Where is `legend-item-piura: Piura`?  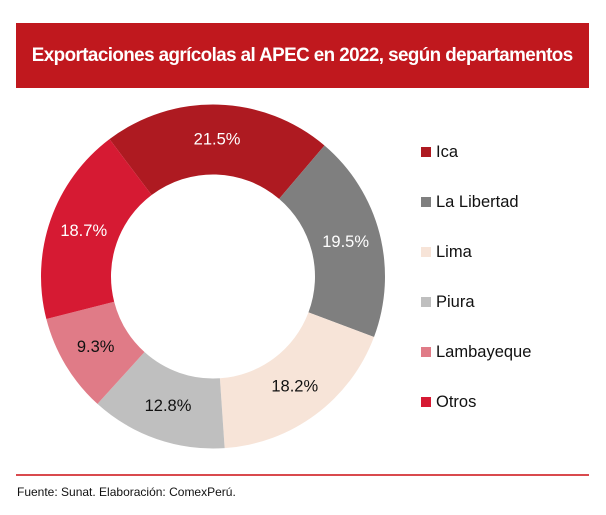
legend-item-piura: Piura is located at coordinates (448, 302).